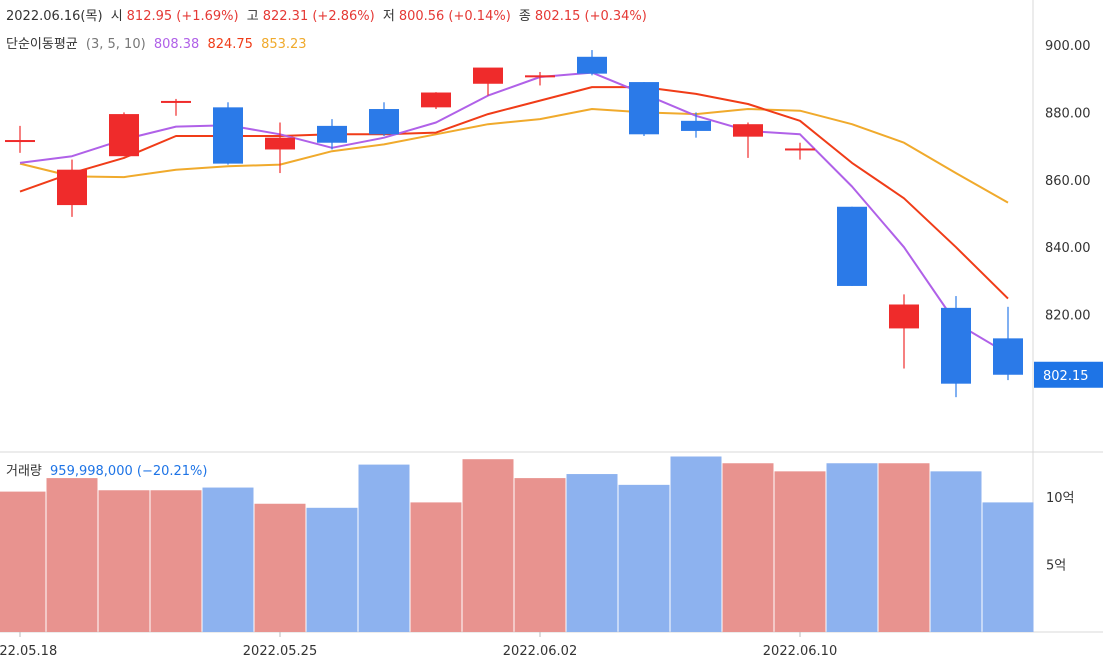 This screenshot has width=1103, height=663. What do you see at coordinates (800, 651) in the screenshot?
I see `time-axis-label: 2022.06.10` at bounding box center [800, 651].